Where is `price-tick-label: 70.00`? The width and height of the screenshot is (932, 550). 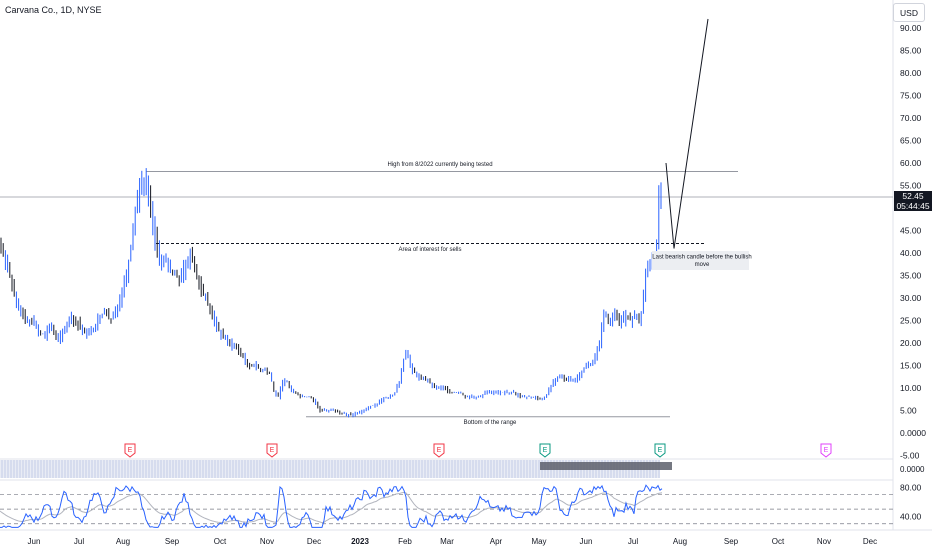
price-tick-label: 70.00 is located at coordinates (911, 118).